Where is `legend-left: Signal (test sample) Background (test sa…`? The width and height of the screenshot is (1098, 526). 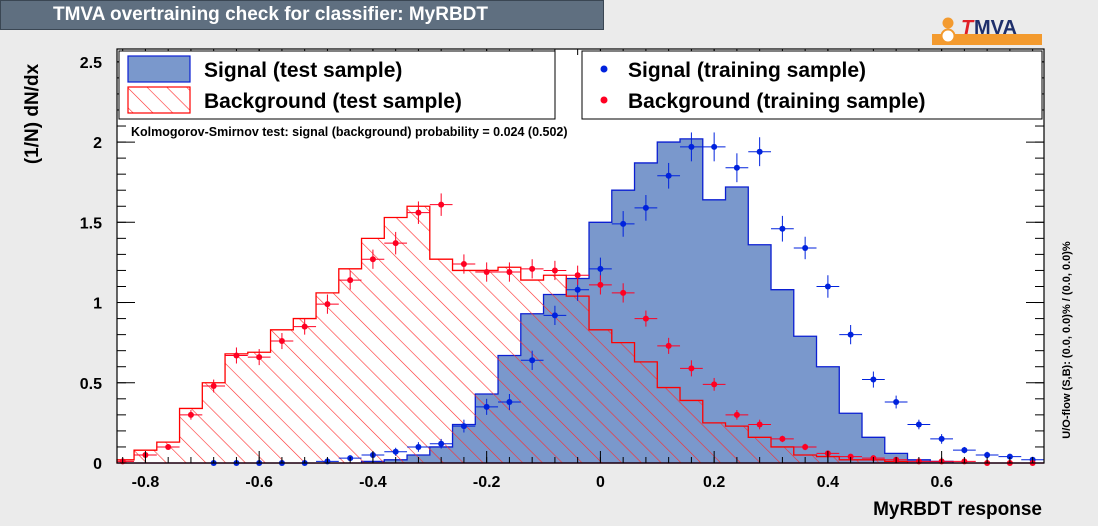 legend-left: Signal (test sample) Background (test sa… is located at coordinates (337, 85).